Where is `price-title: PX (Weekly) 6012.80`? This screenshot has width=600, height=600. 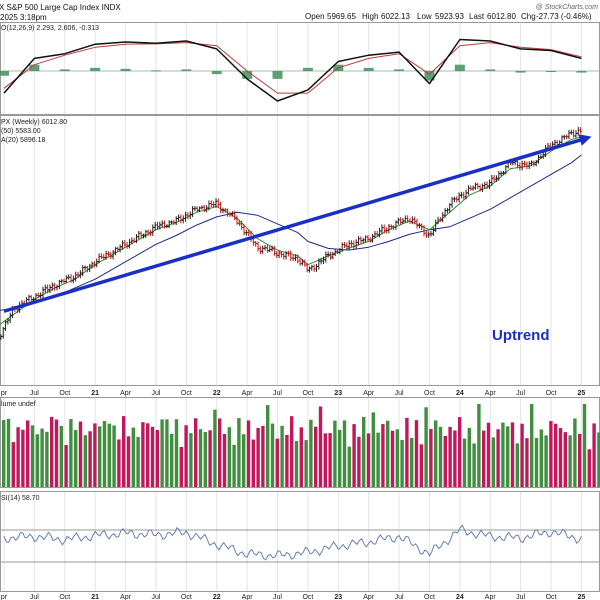 price-title: PX (Weekly) 6012.80 is located at coordinates (34, 122).